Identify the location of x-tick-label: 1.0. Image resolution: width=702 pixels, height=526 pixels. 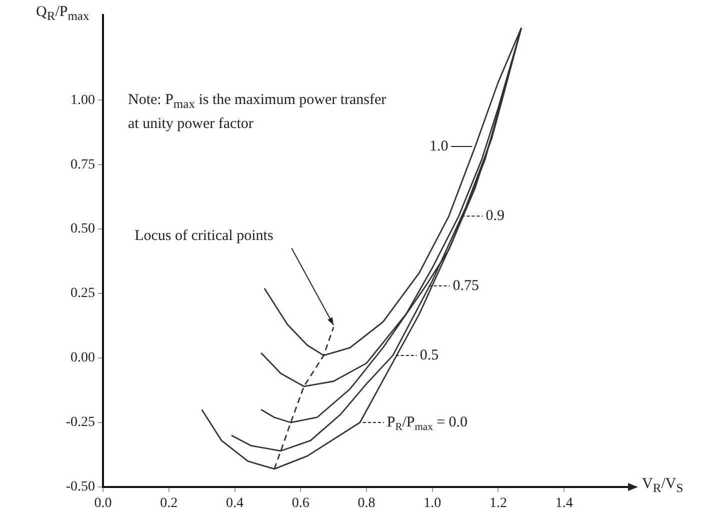
(433, 504).